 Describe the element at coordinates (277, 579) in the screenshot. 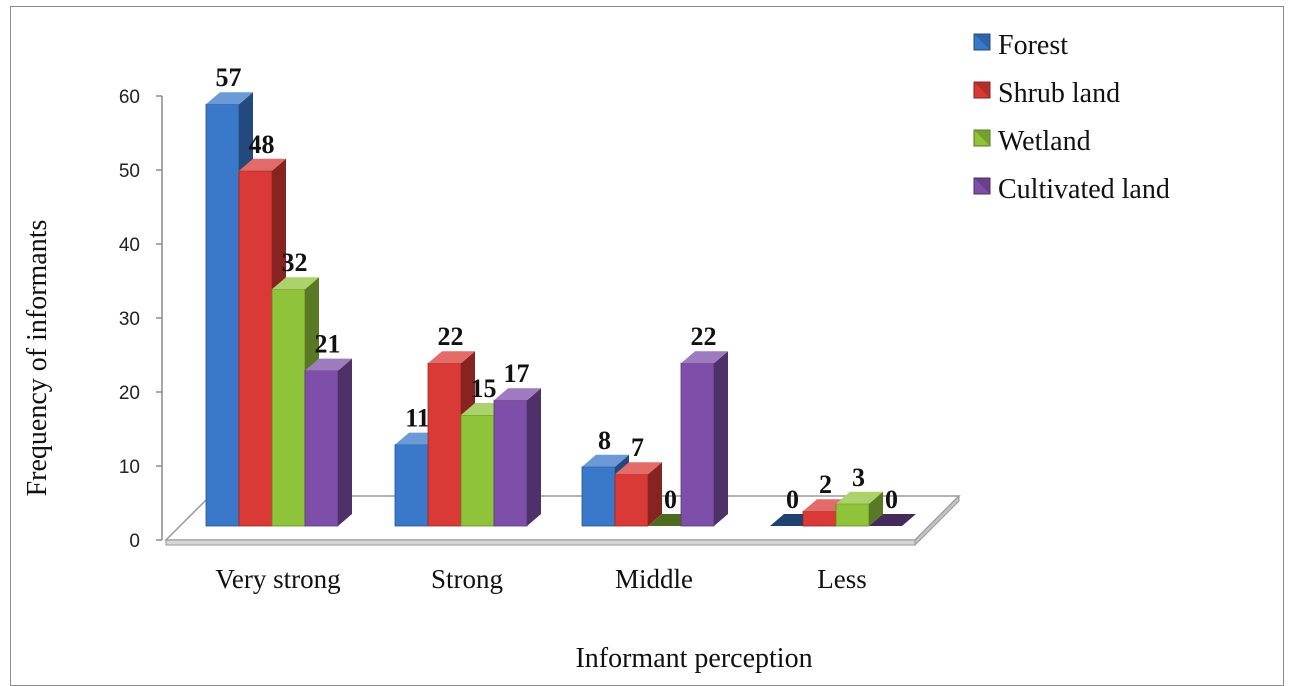

I see `x-tick-label: Very strong` at that location.